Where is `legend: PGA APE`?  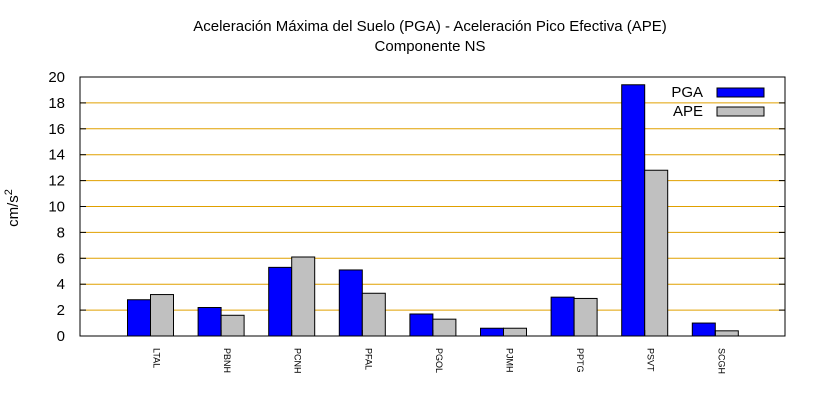 legend: PGA APE is located at coordinates (718, 102).